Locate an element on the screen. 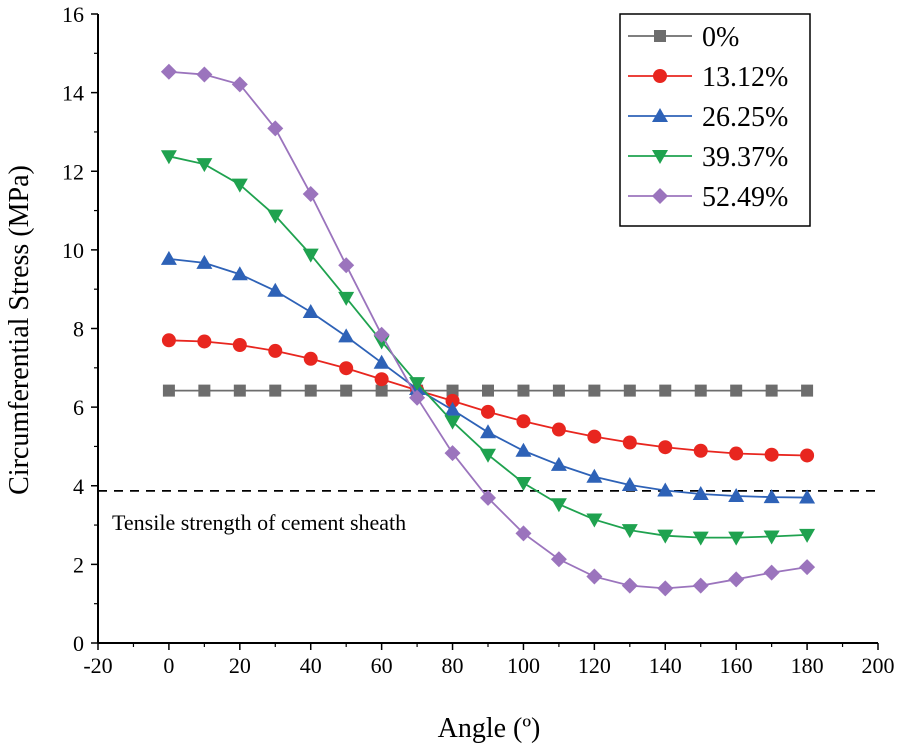 The image size is (900, 747). y-tick-label: 2 is located at coordinates (78, 564).